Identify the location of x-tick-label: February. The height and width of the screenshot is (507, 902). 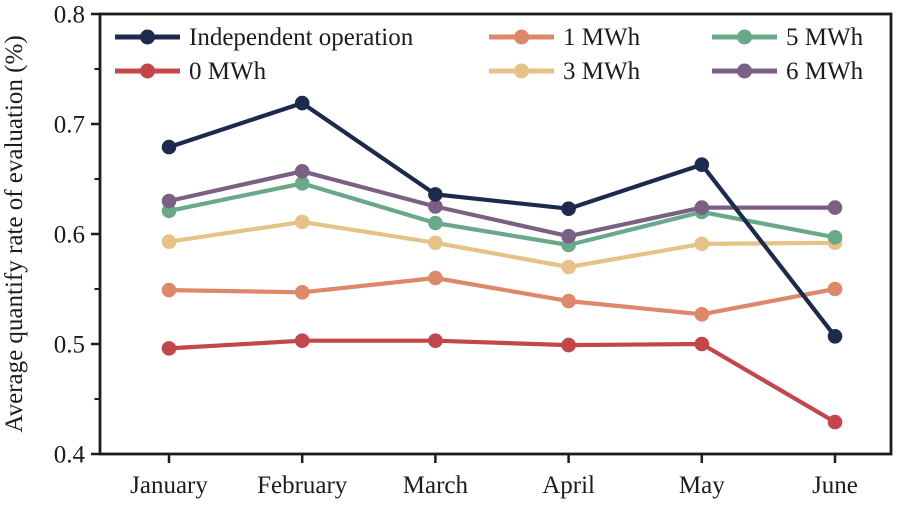
(302, 485).